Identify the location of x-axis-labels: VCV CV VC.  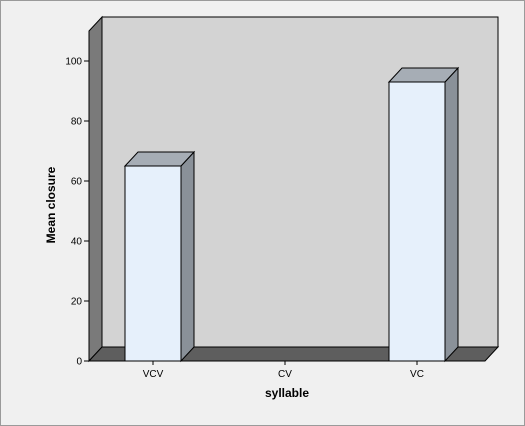
(283, 370).